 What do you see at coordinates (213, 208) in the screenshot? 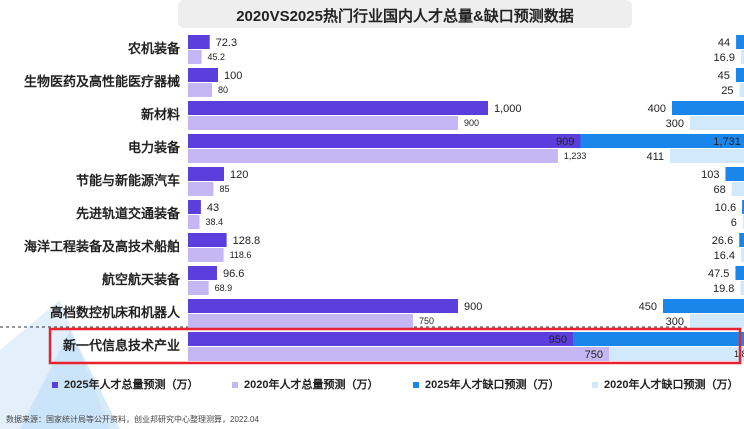
I see `value-label-total-2025: 43` at bounding box center [213, 208].